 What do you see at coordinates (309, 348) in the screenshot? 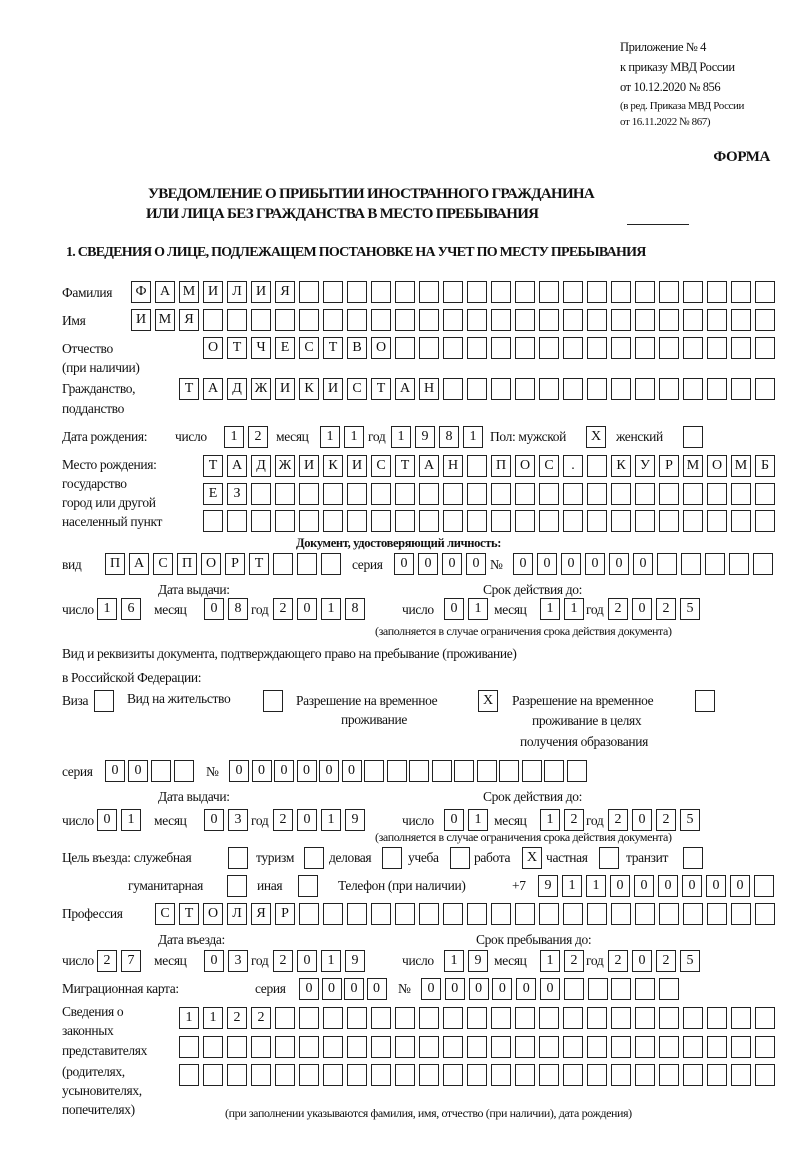
I see `char-cell: С` at bounding box center [309, 348].